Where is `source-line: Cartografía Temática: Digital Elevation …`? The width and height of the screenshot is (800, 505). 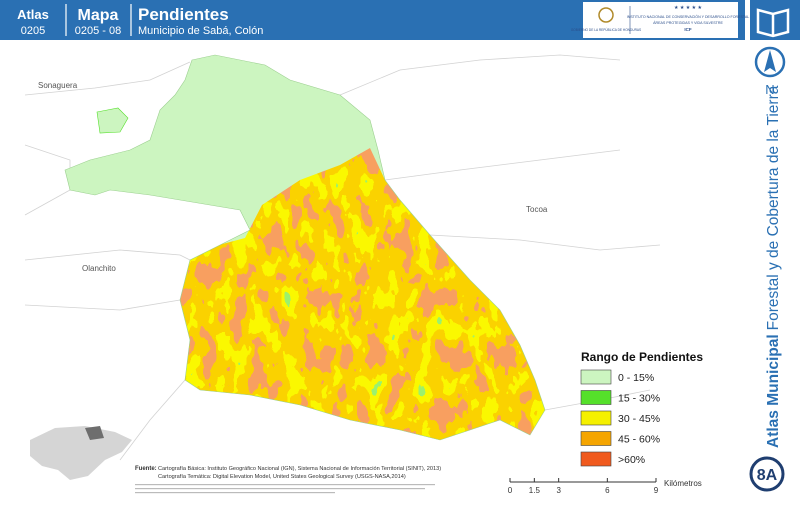 source-line: Cartografía Temática: Digital Elevation … is located at coordinates (282, 477).